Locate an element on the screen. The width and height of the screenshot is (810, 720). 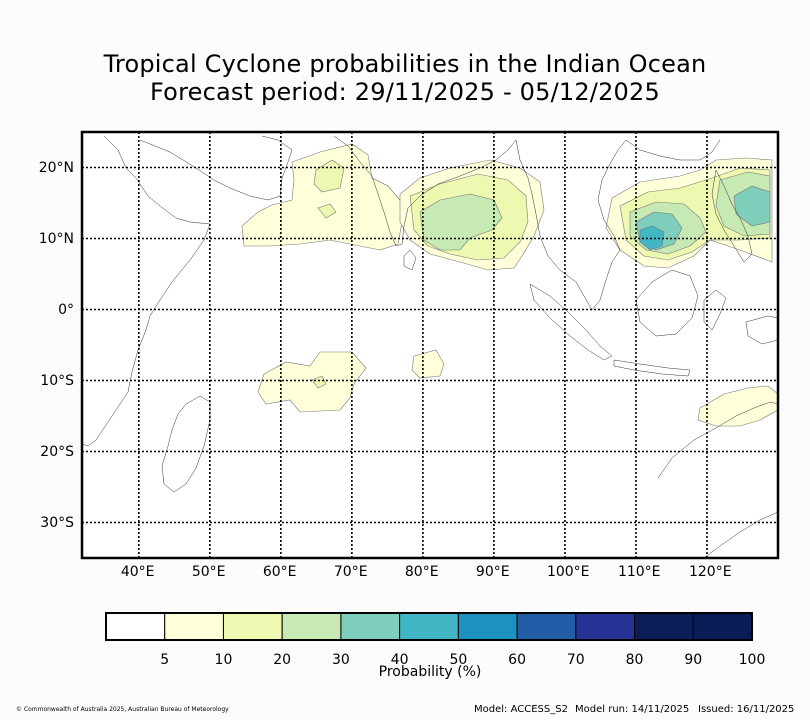
coast-java is located at coordinates (652, 368).